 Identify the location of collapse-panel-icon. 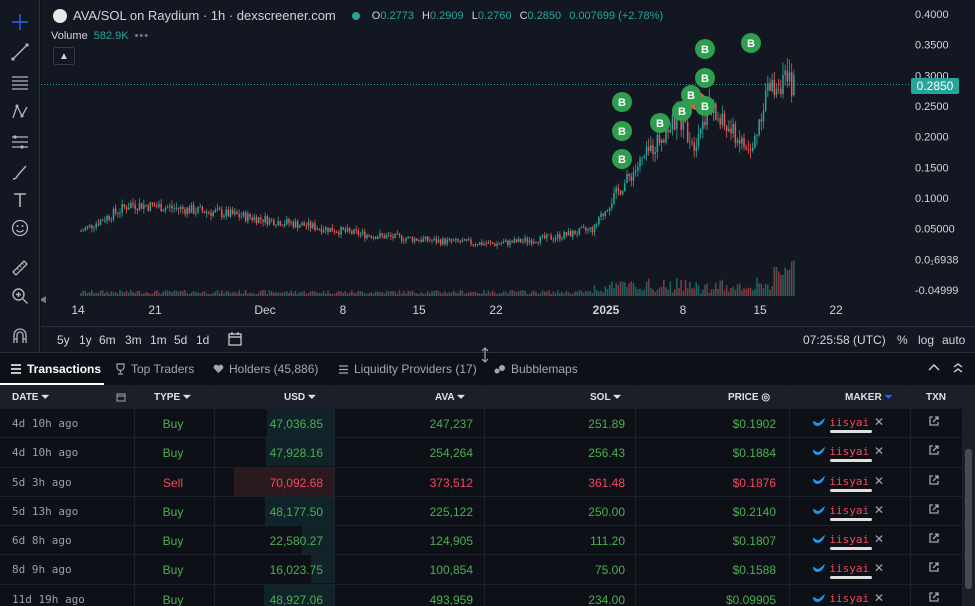
(934, 368).